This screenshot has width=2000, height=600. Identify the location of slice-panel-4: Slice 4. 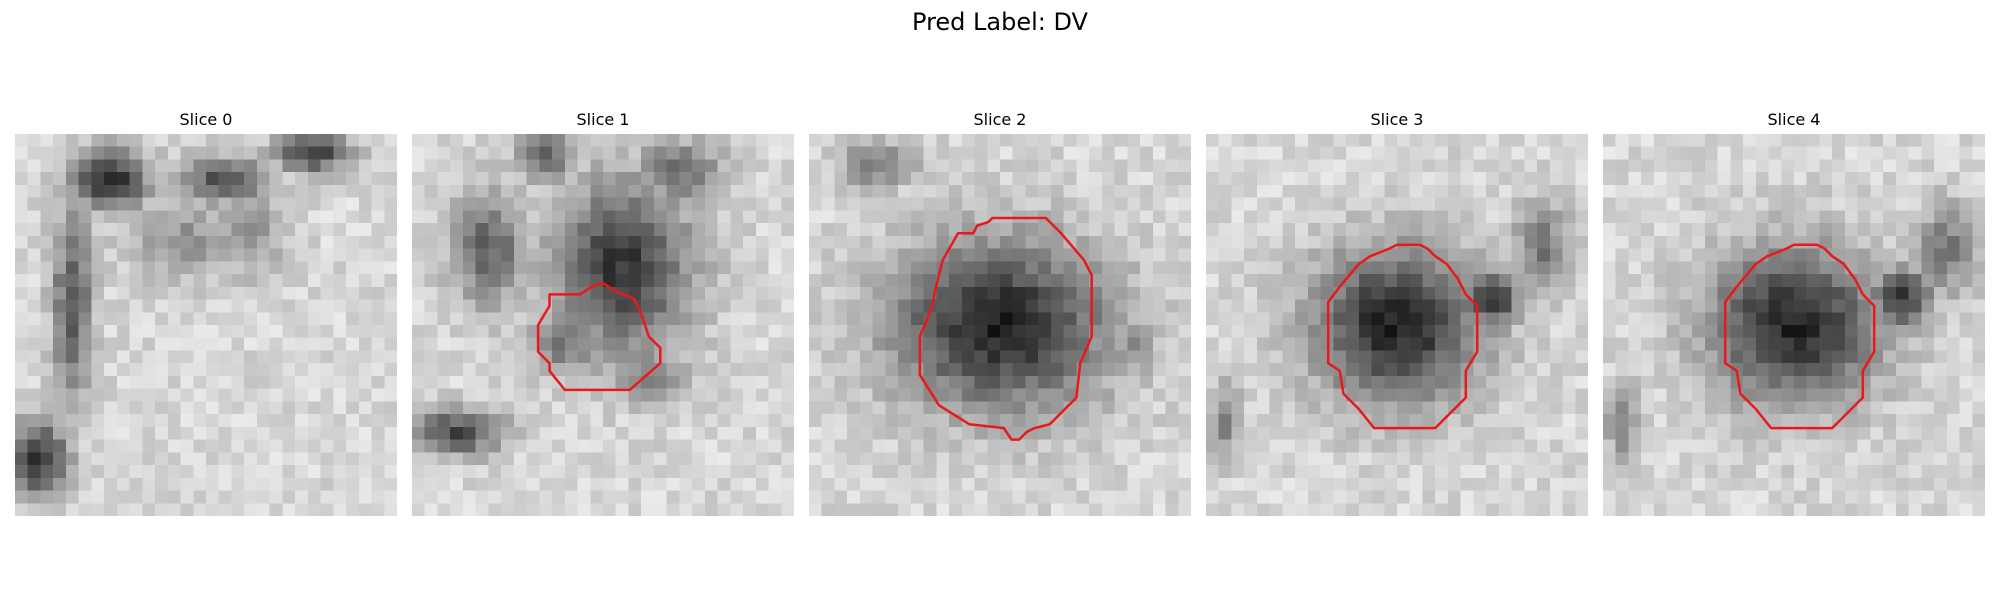
(1794, 312).